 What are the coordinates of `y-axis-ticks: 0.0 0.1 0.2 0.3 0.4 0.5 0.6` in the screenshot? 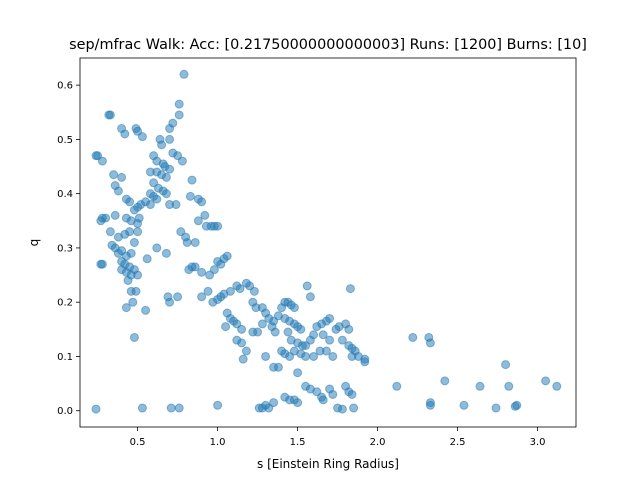 It's located at (68, 249).